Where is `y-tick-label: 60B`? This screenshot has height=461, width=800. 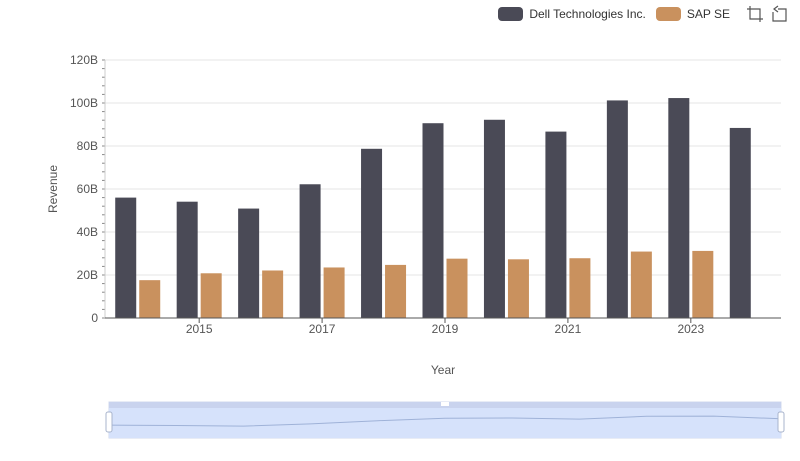
y-tick-label: 60B is located at coordinates (87, 189).